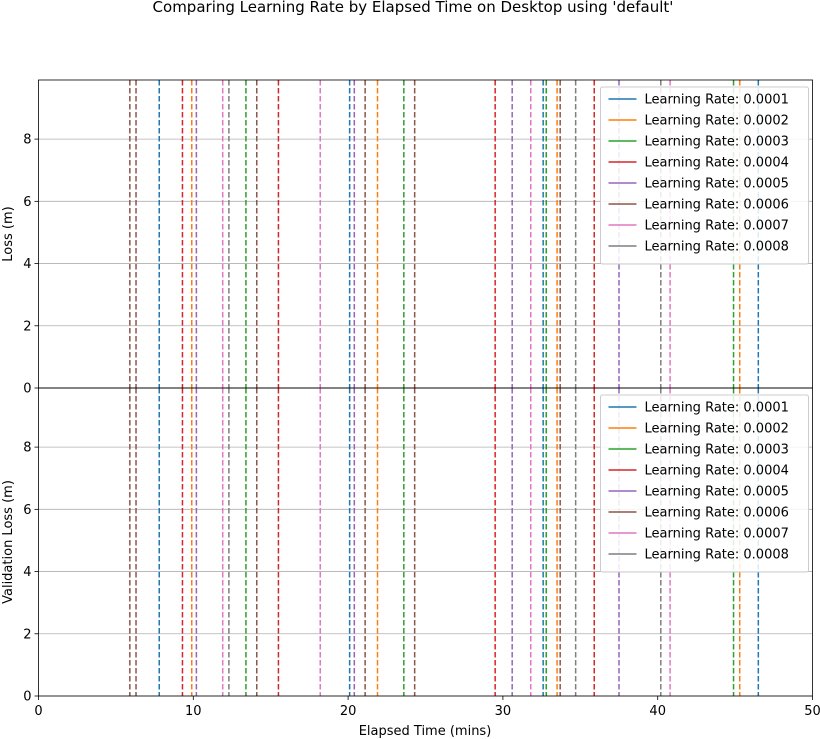 Image resolution: width=820 pixels, height=739 pixels. Describe the element at coordinates (8, 233) in the screenshot. I see `y-axis-label: Loss (m)` at that location.